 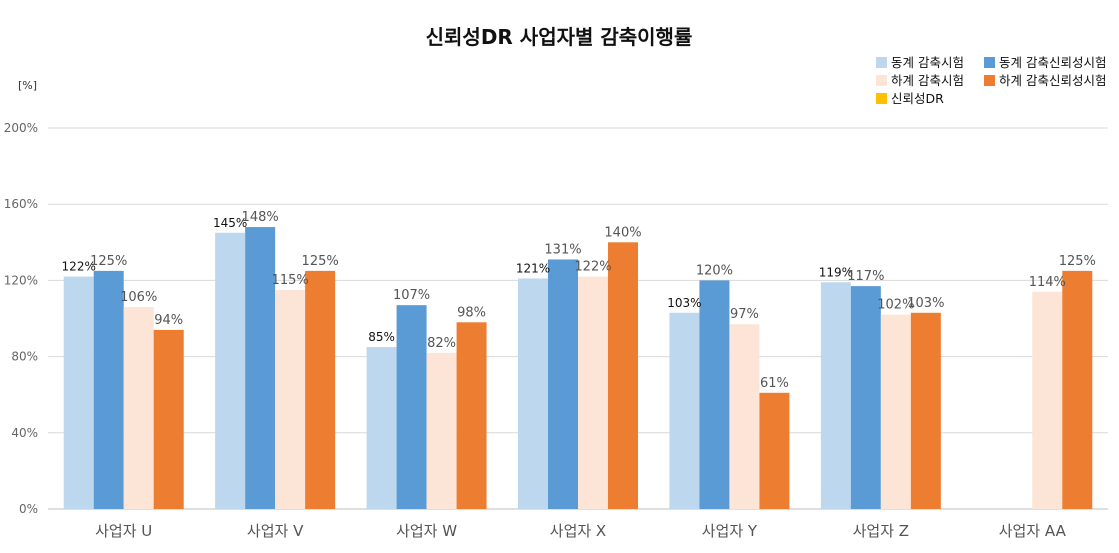 What do you see at coordinates (774, 383) in the screenshot?
I see `data-label: 61%` at bounding box center [774, 383].